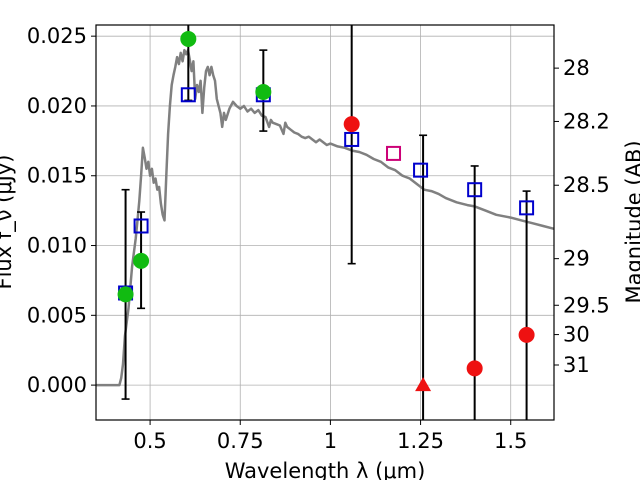 The image size is (640, 480). What do you see at coordinates (510, 441) in the screenshot?
I see `x-tick-label: 1.5` at bounding box center [510, 441].